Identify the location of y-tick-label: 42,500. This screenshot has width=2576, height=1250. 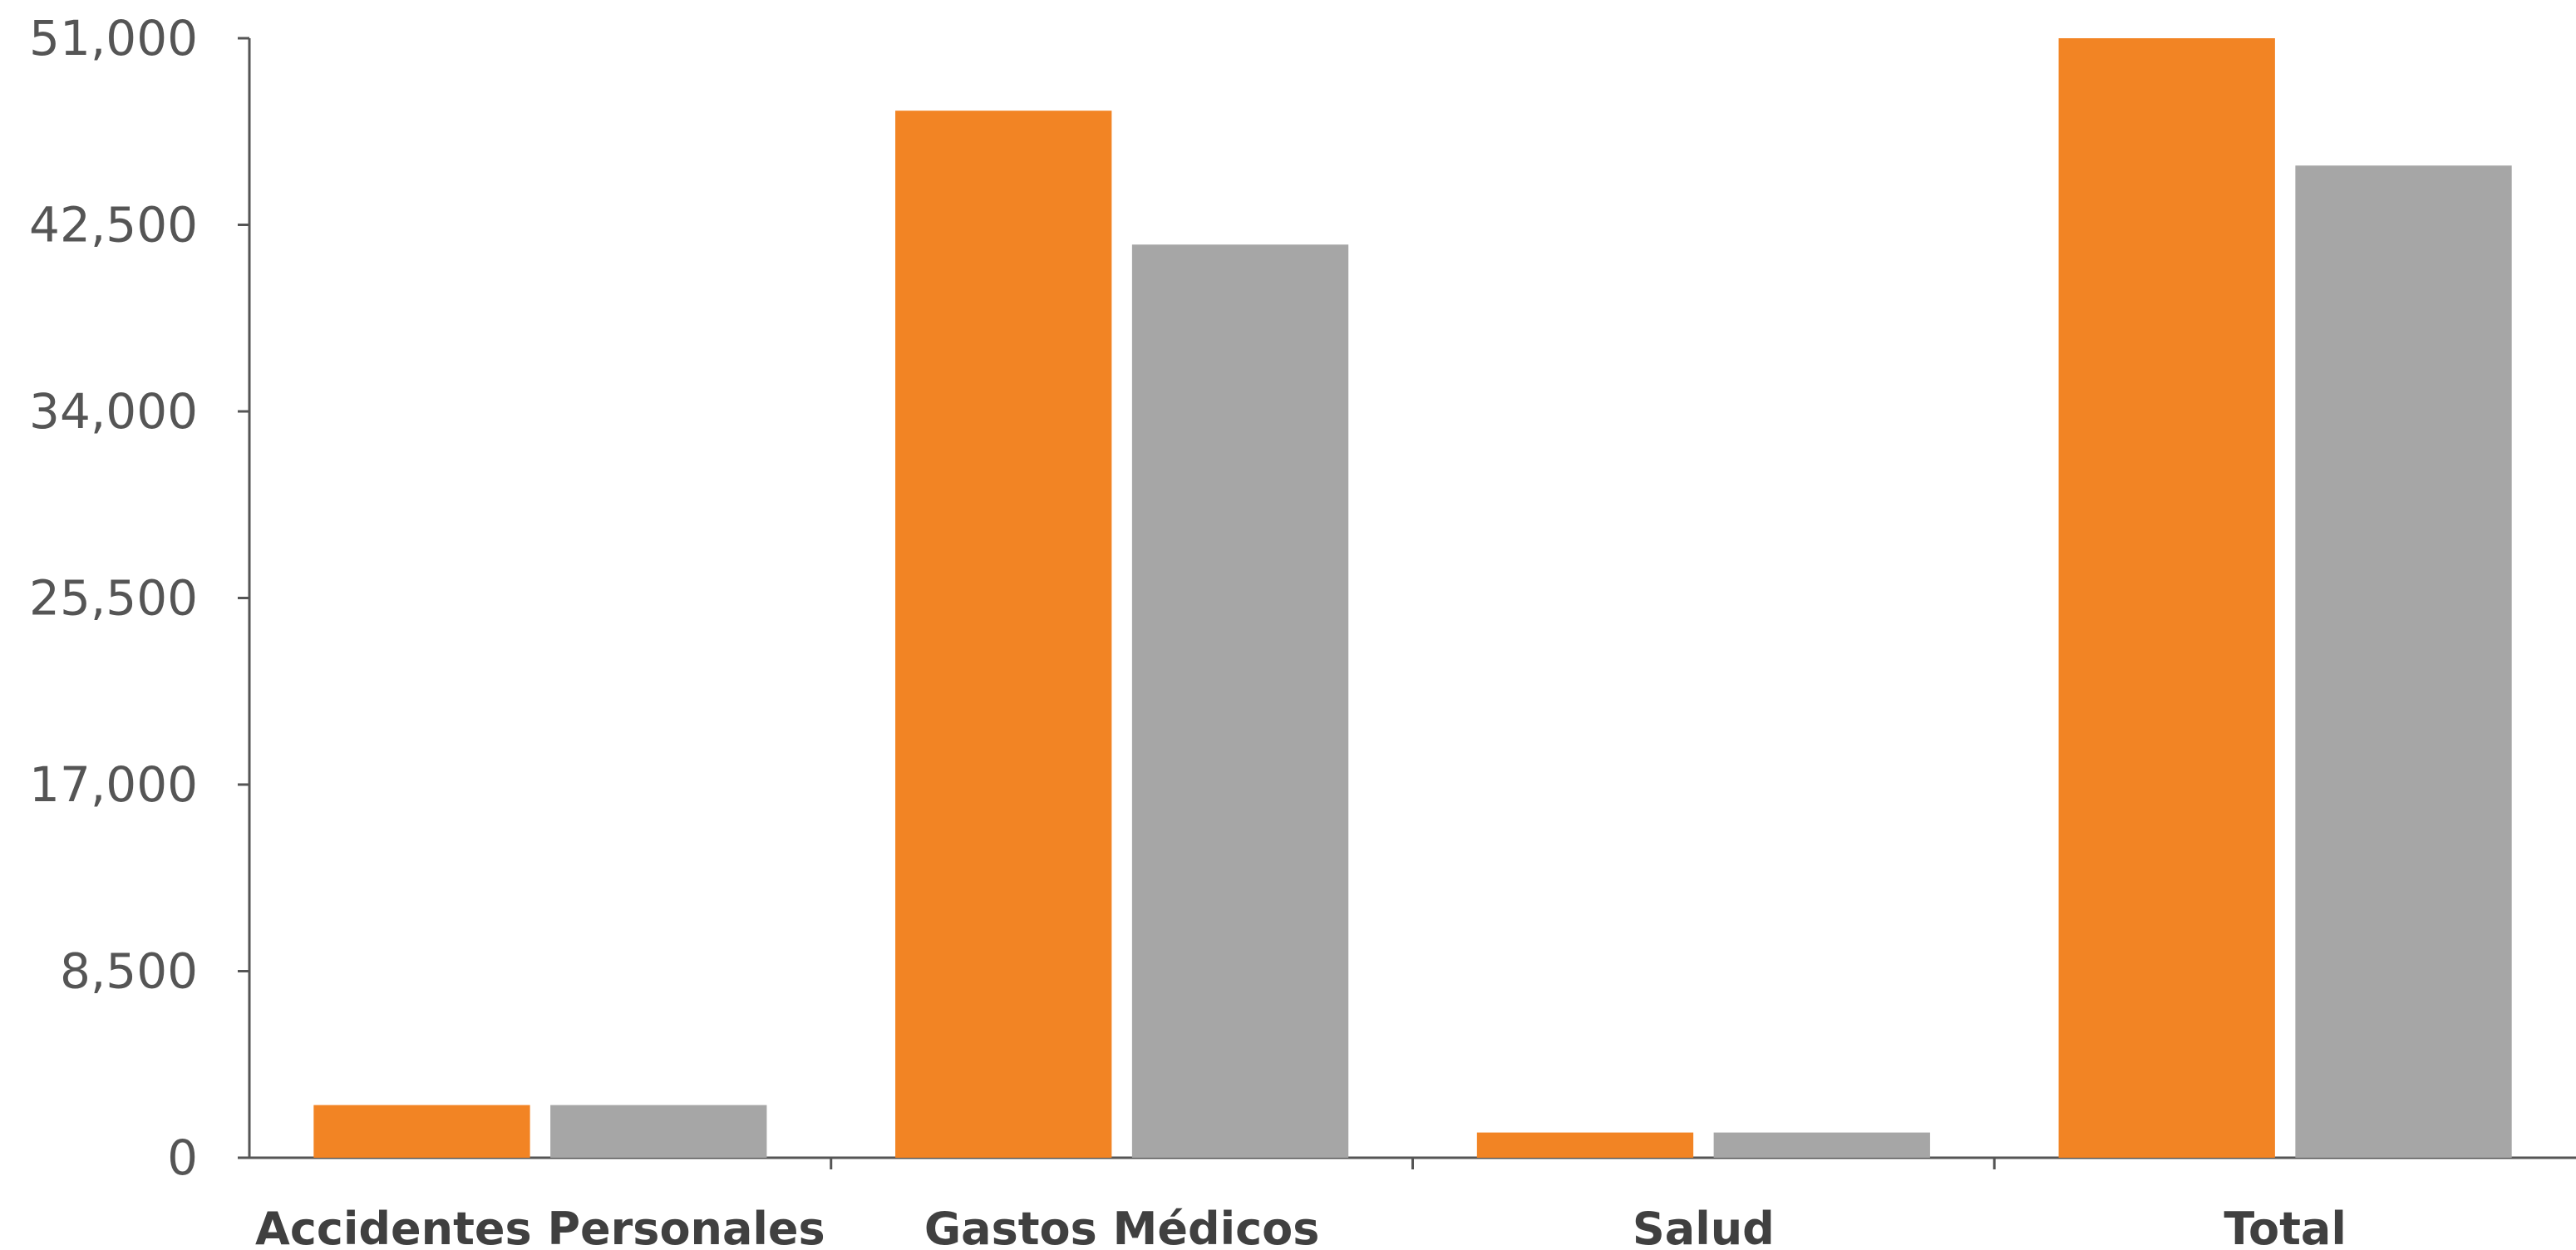
(113, 225).